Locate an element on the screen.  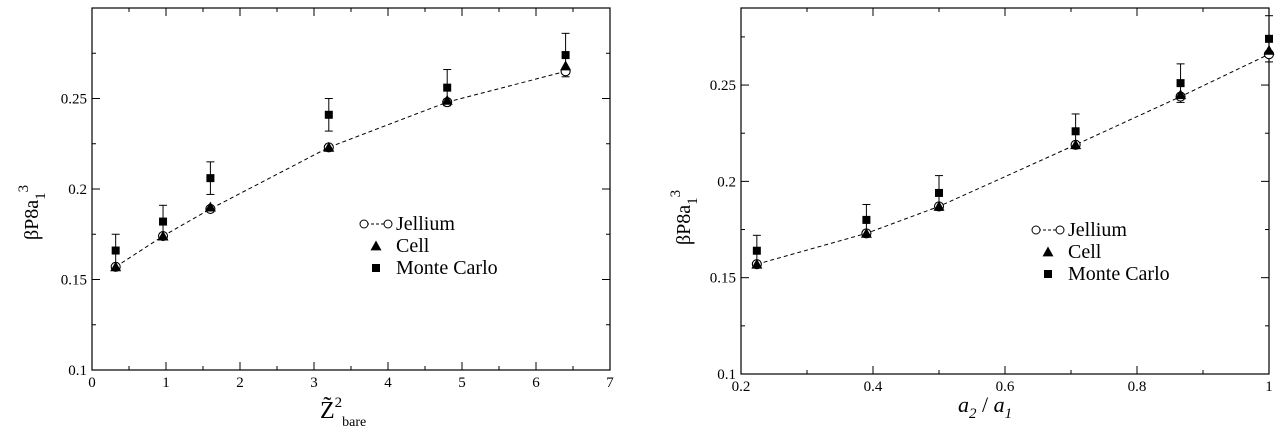
x-tick-label: 7 is located at coordinates (610, 383).